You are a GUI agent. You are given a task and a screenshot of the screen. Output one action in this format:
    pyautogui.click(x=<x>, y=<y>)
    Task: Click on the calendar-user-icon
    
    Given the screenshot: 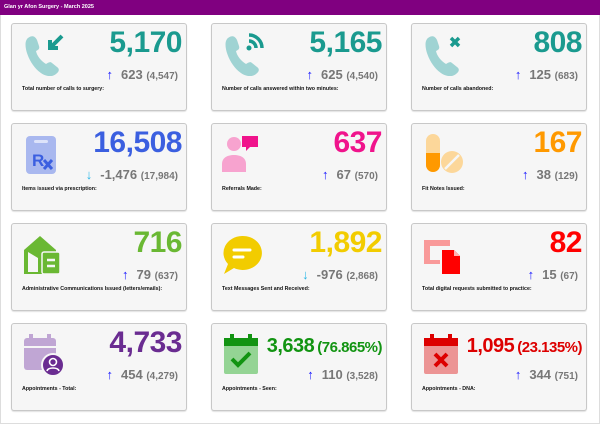 What is the action you would take?
    pyautogui.click(x=43, y=354)
    